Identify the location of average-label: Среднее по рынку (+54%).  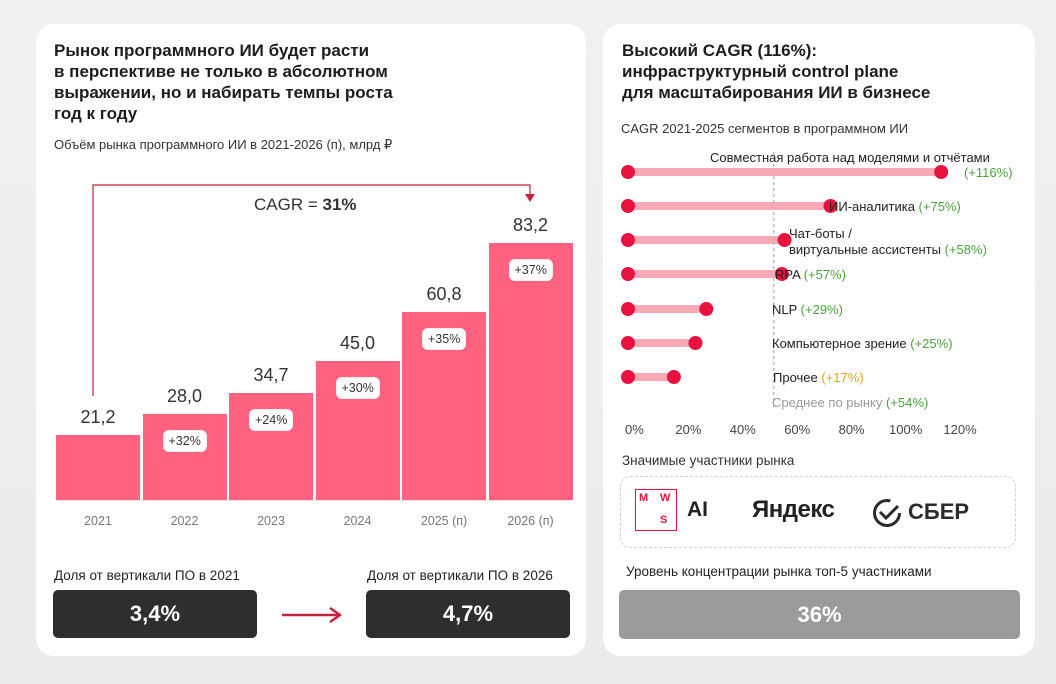
(850, 402).